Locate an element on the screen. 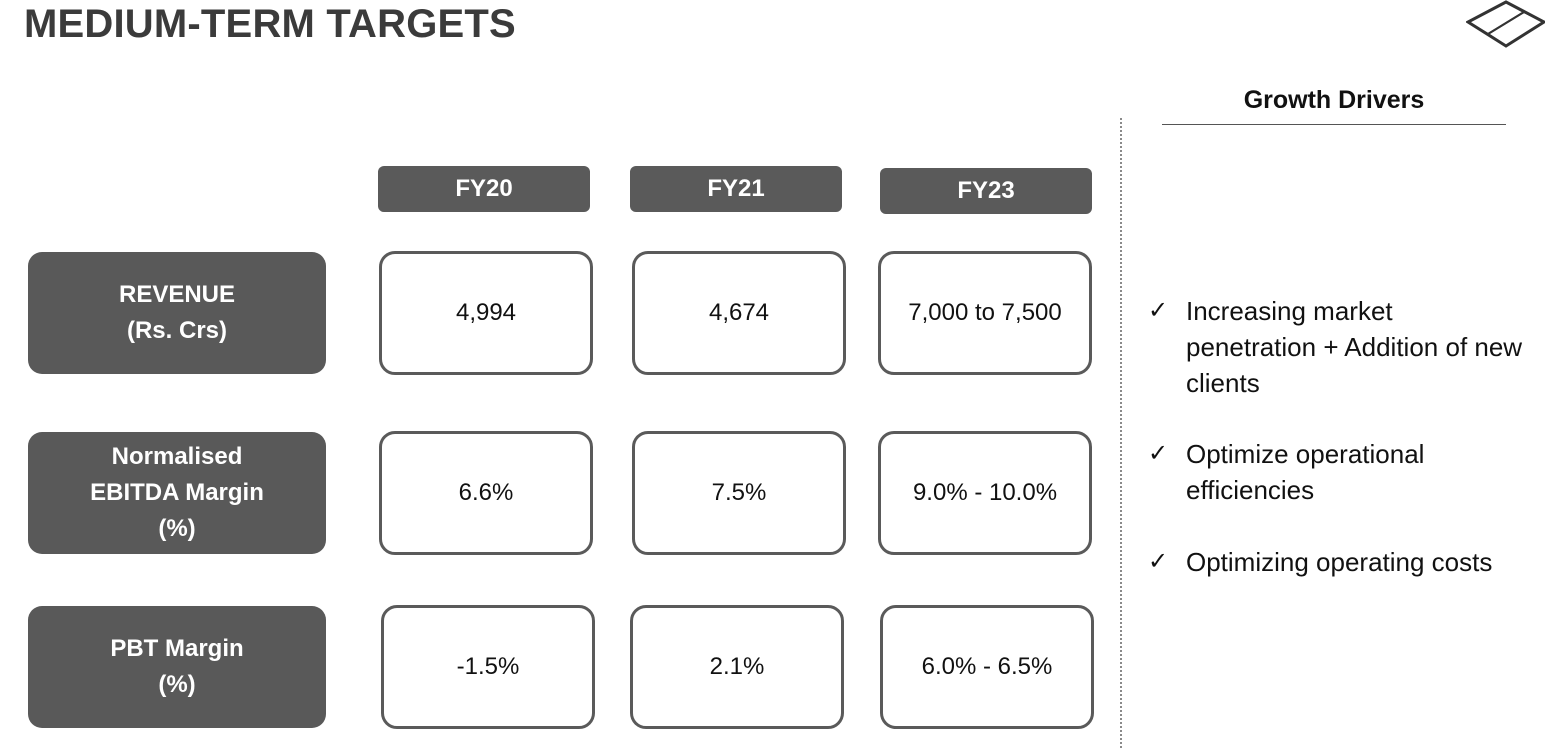 Image resolution: width=1545 pixels, height=748 pixels. row-label-revenue: REVENUE (Rs. Crs) is located at coordinates (177, 313).